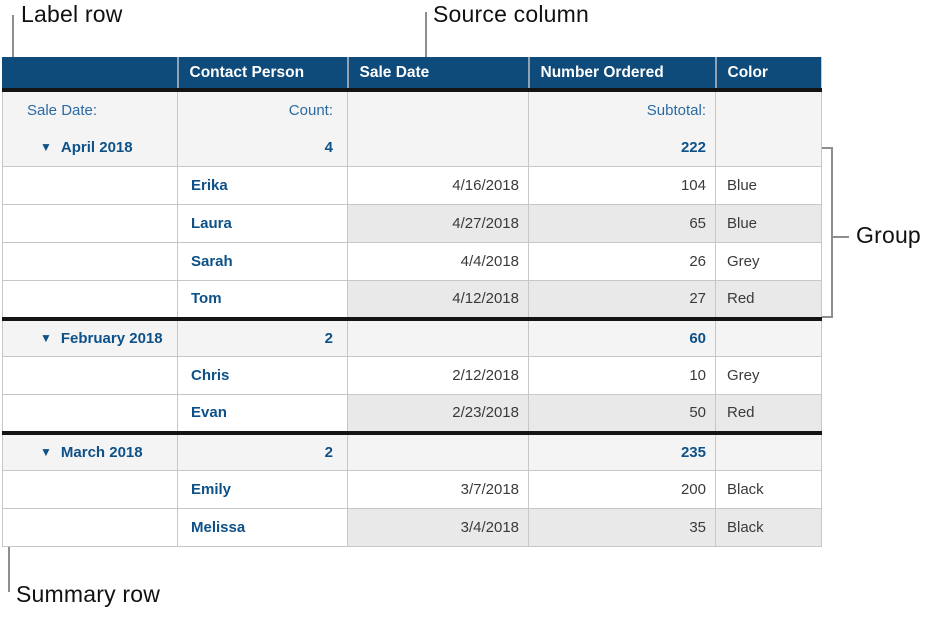  Describe the element at coordinates (90, 74) in the screenshot. I see `header-cell-group-column` at that location.